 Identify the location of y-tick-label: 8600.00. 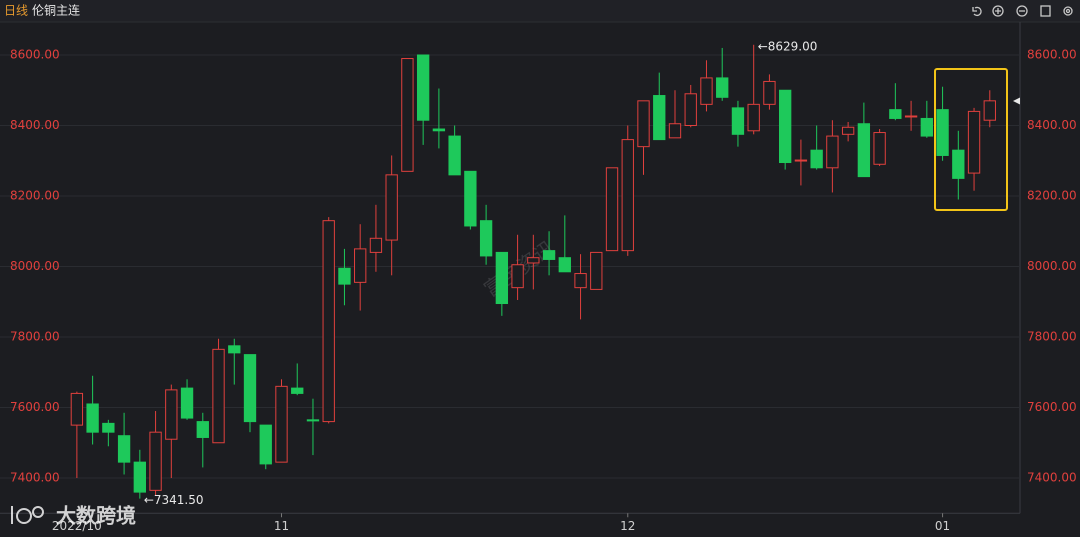
(35, 55).